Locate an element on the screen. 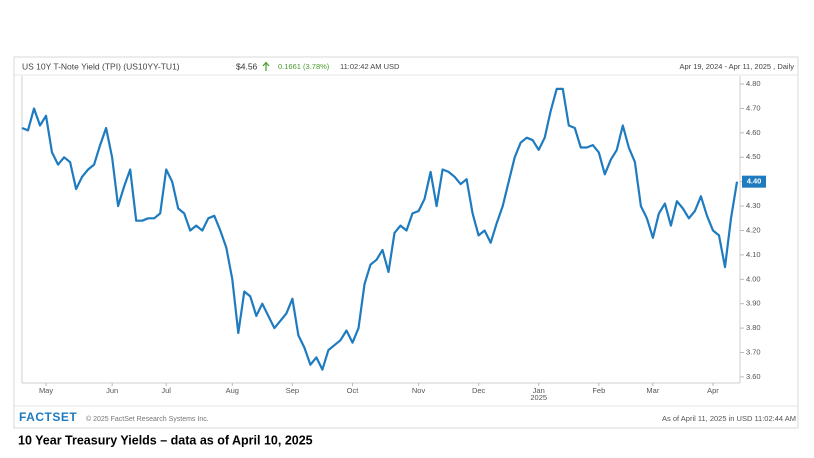 This screenshot has height=458, width=814. y-tick-label: 3.70 is located at coordinates (753, 351).